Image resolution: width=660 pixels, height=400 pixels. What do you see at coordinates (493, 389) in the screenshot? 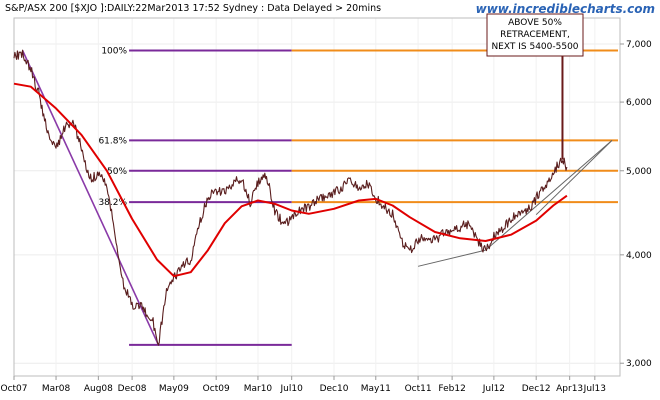
I see `x-tick-label-12: Jul12` at bounding box center [493, 389].